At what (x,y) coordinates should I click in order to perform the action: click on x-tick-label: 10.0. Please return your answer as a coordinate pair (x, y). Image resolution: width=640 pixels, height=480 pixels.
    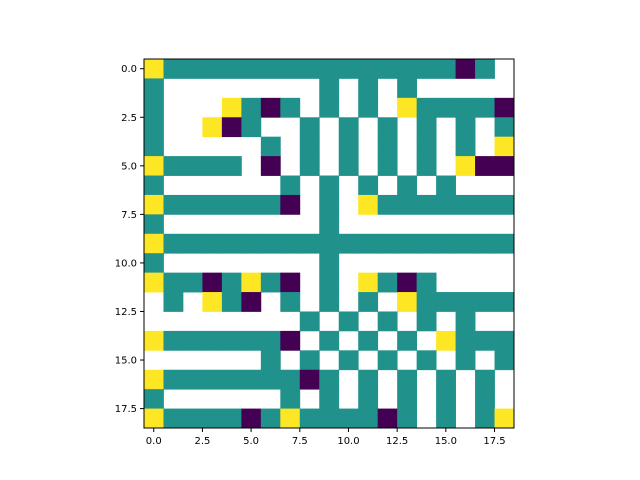
    Looking at the image, I should click on (348, 441).